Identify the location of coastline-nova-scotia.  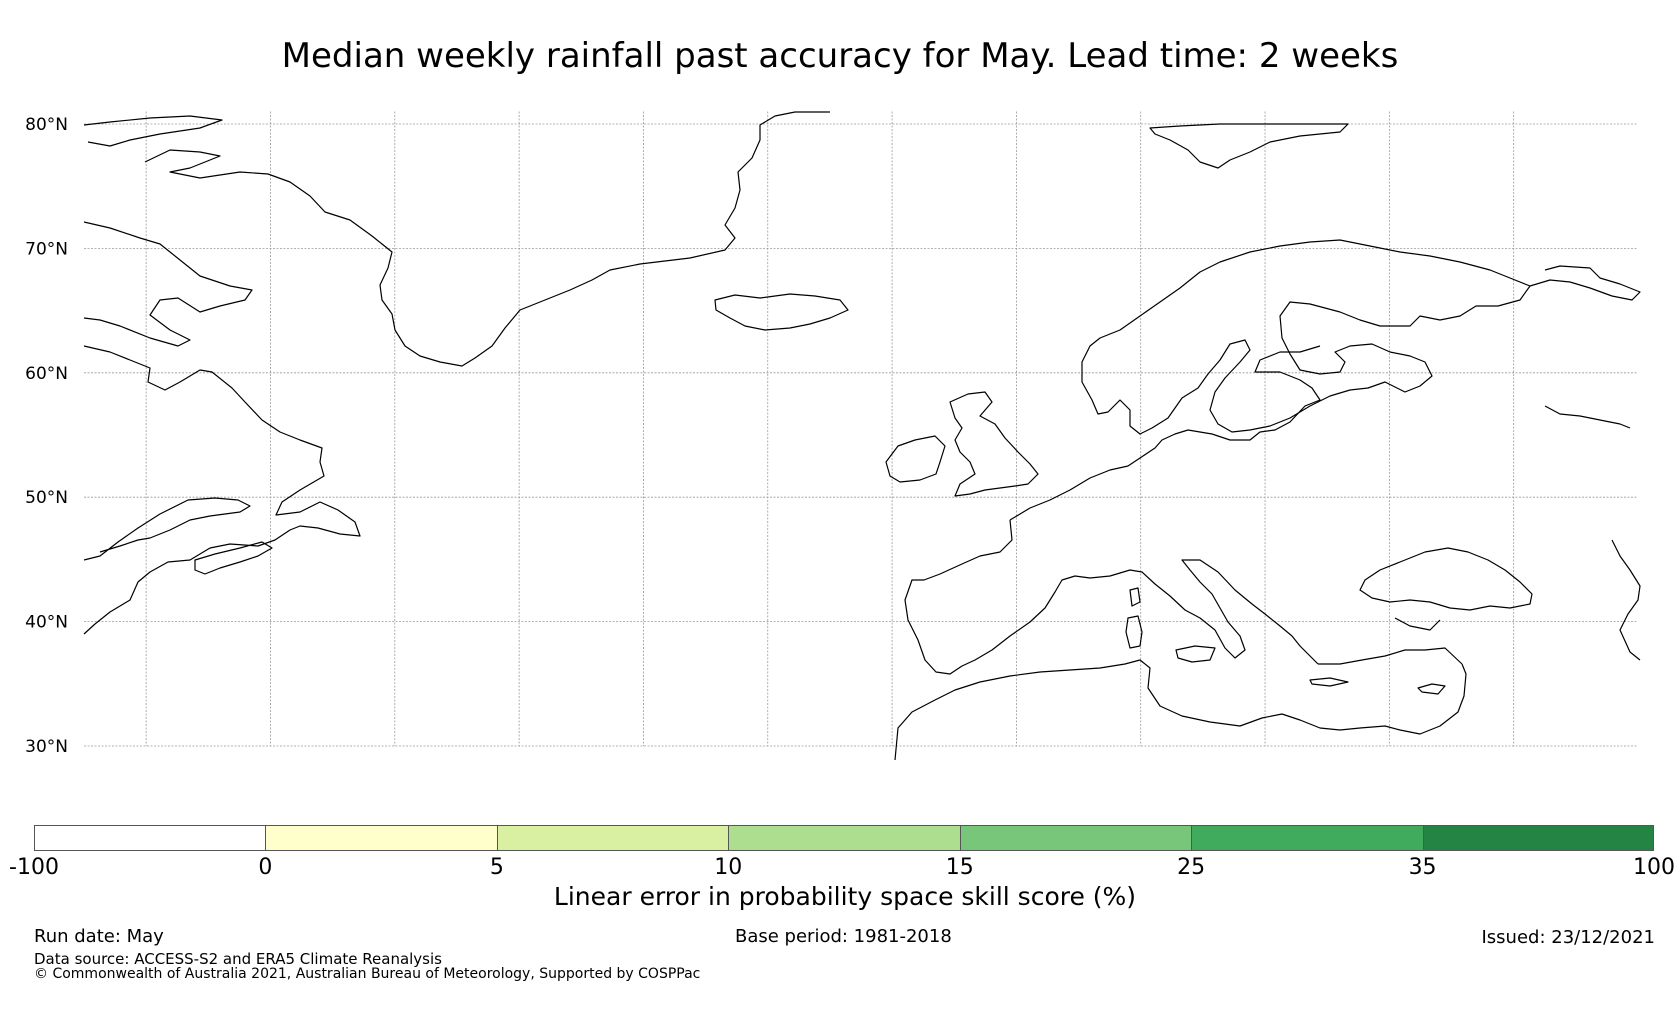
(233, 558).